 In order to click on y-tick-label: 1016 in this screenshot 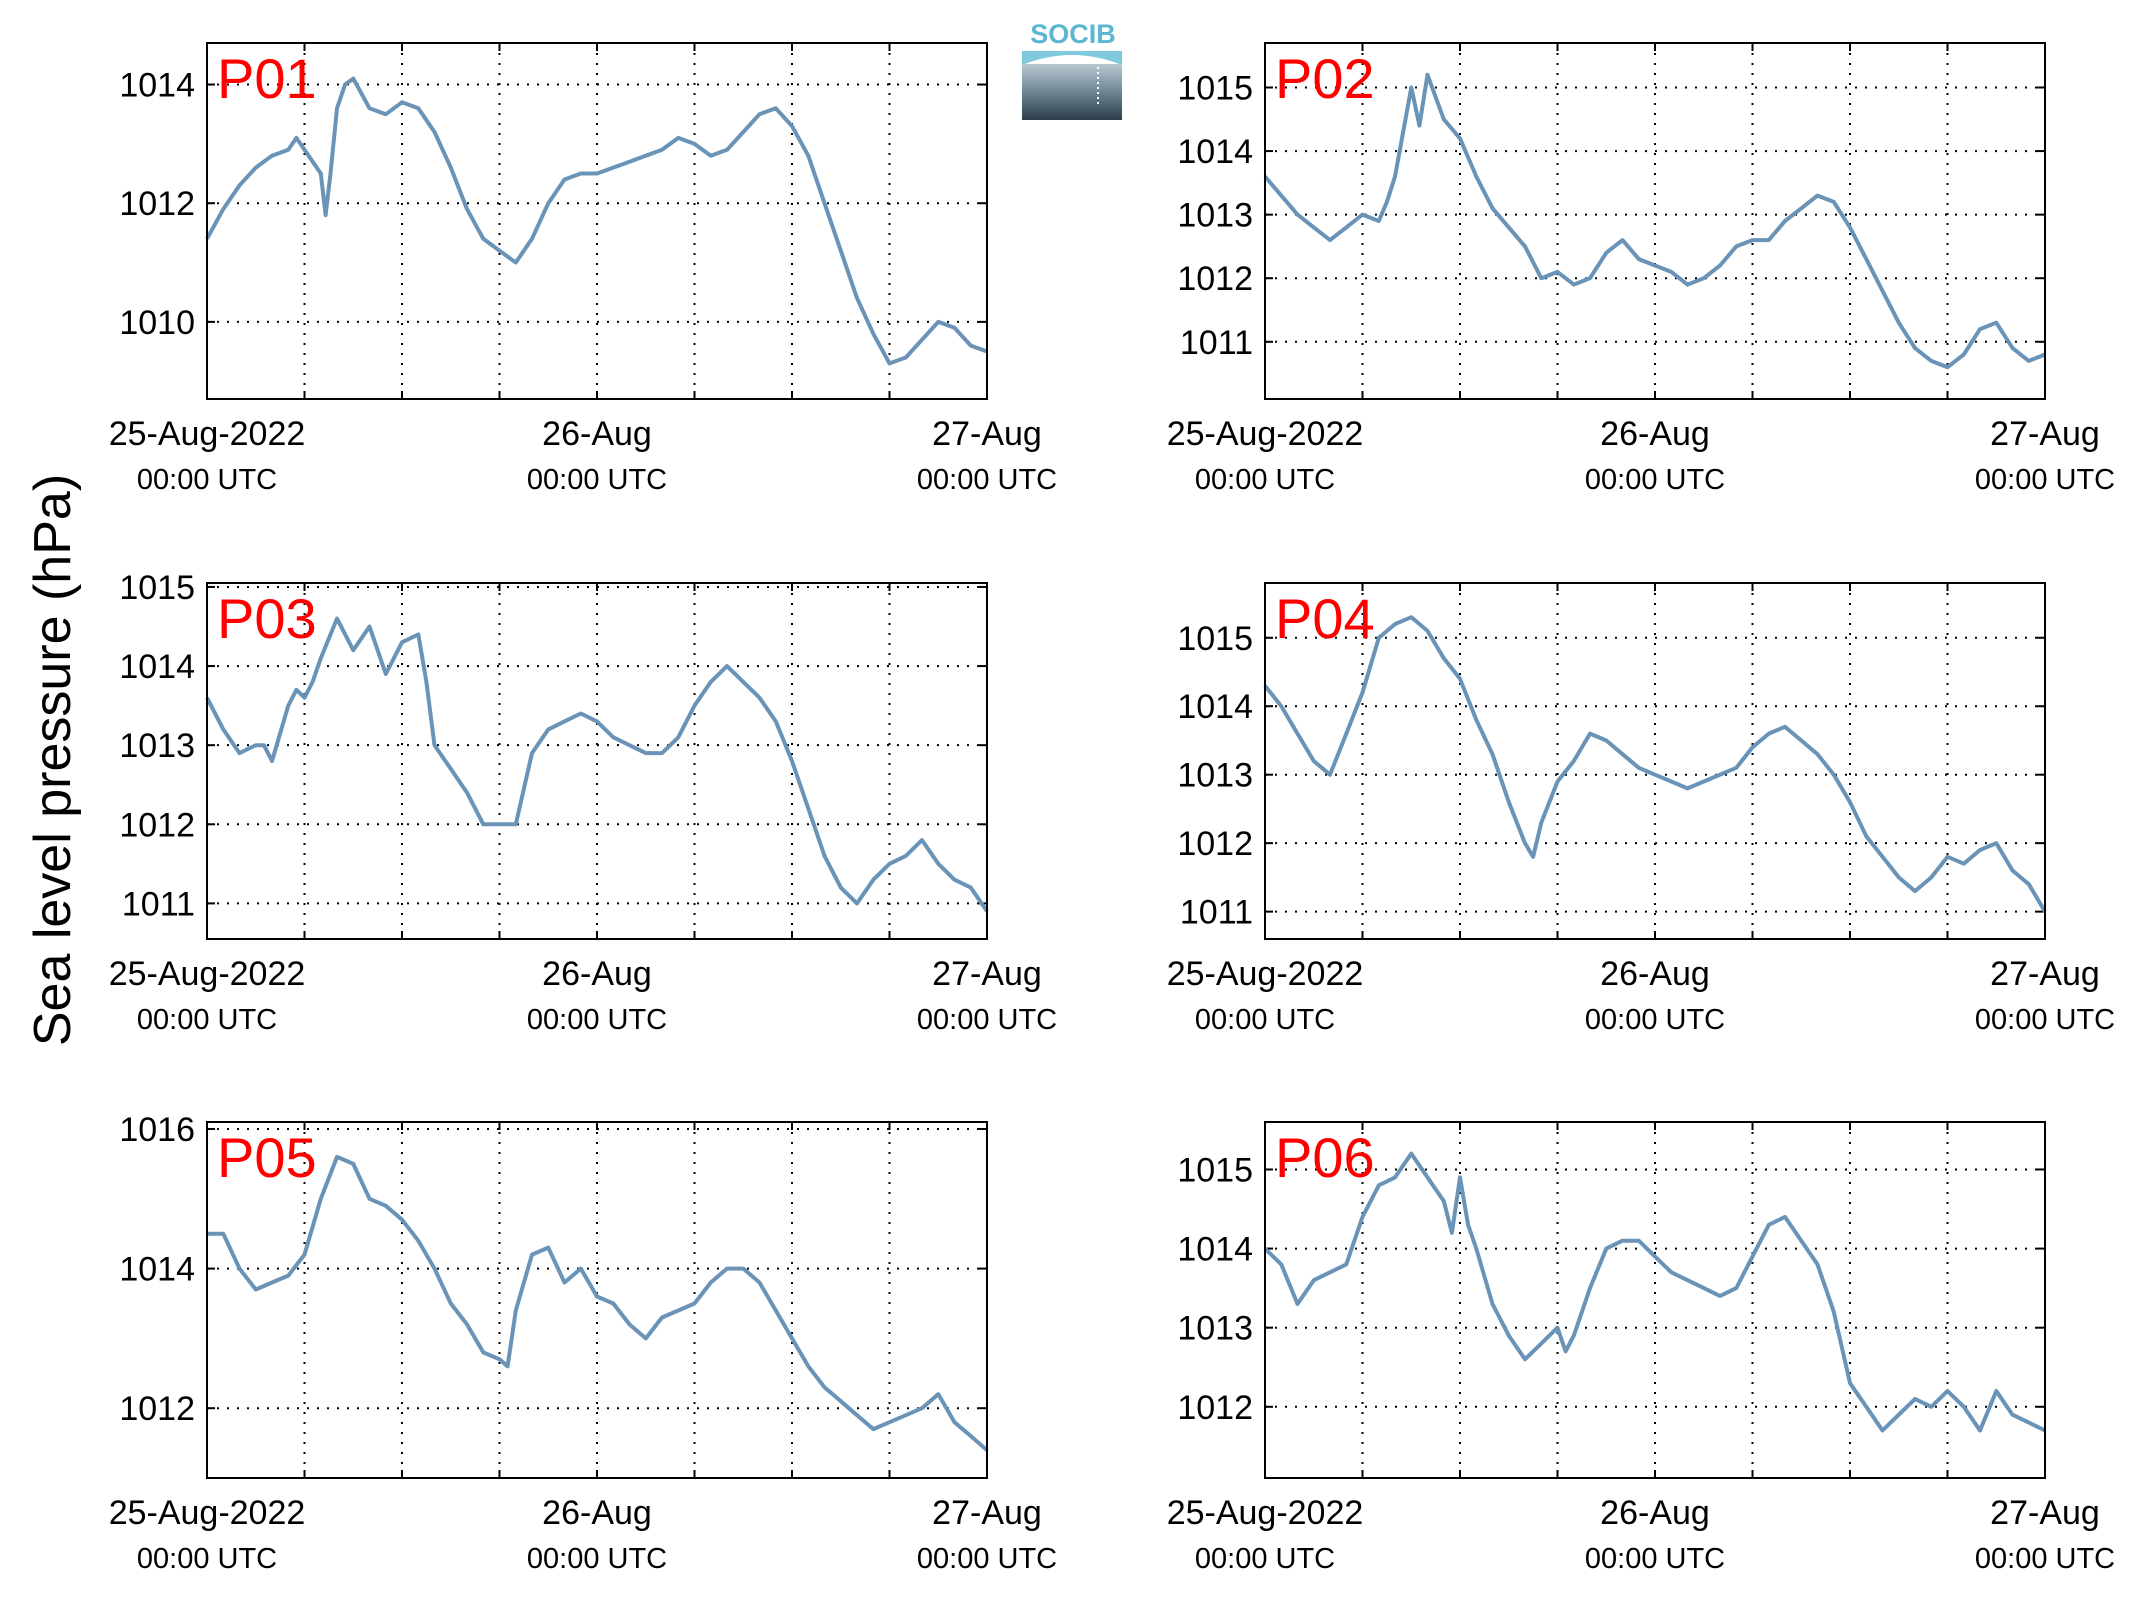, I will do `click(157, 1130)`.